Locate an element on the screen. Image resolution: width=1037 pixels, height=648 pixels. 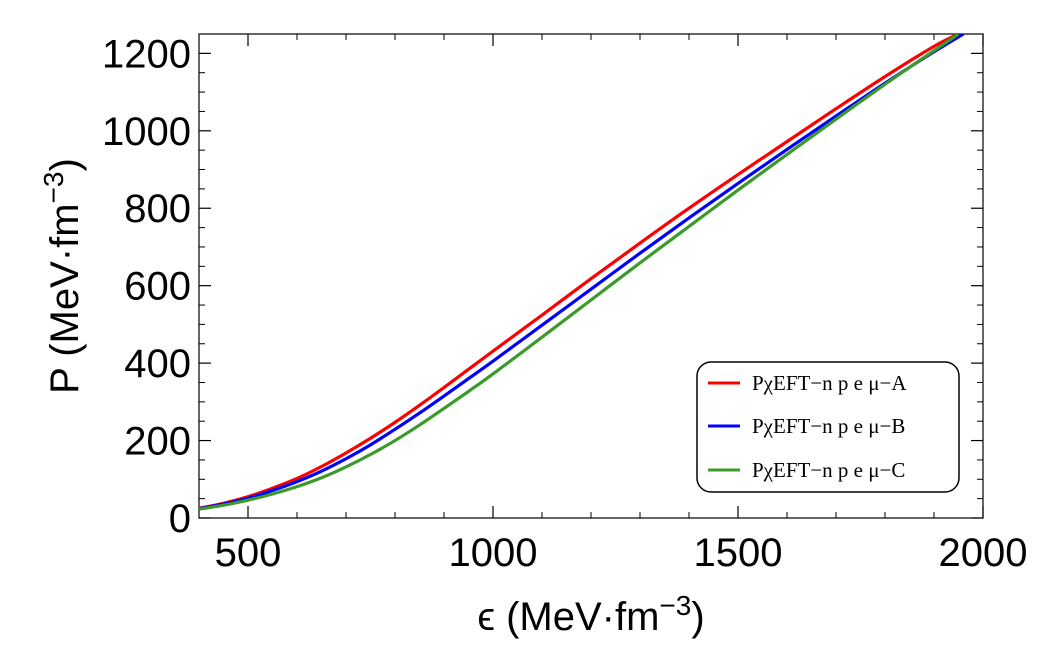
legend-label-b: PχEFT−n p e μ−B is located at coordinates (828, 426).